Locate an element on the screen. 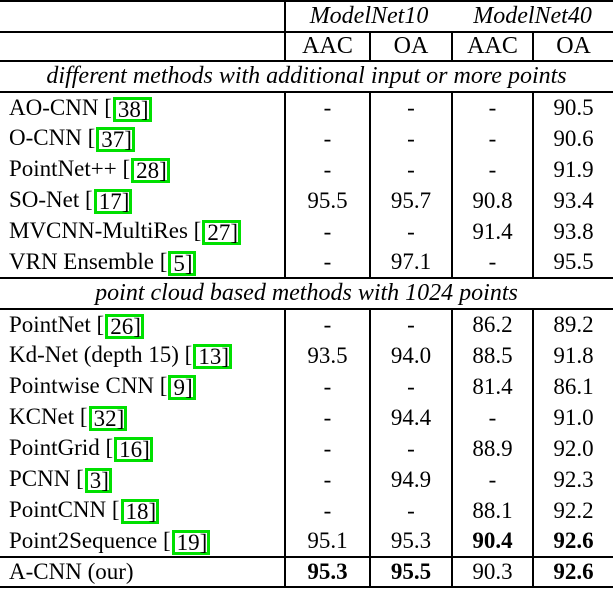  citation-link: 27] is located at coordinates (221, 232).